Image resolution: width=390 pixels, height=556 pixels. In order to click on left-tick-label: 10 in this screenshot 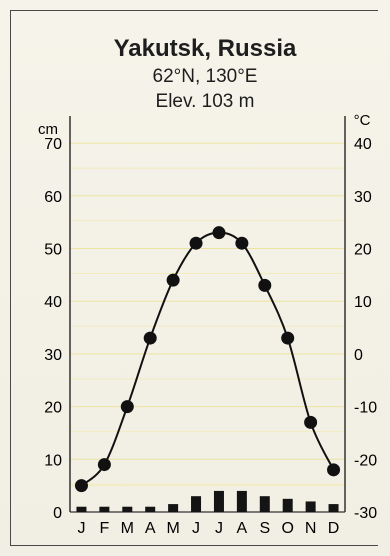, I will do `click(53, 460)`.